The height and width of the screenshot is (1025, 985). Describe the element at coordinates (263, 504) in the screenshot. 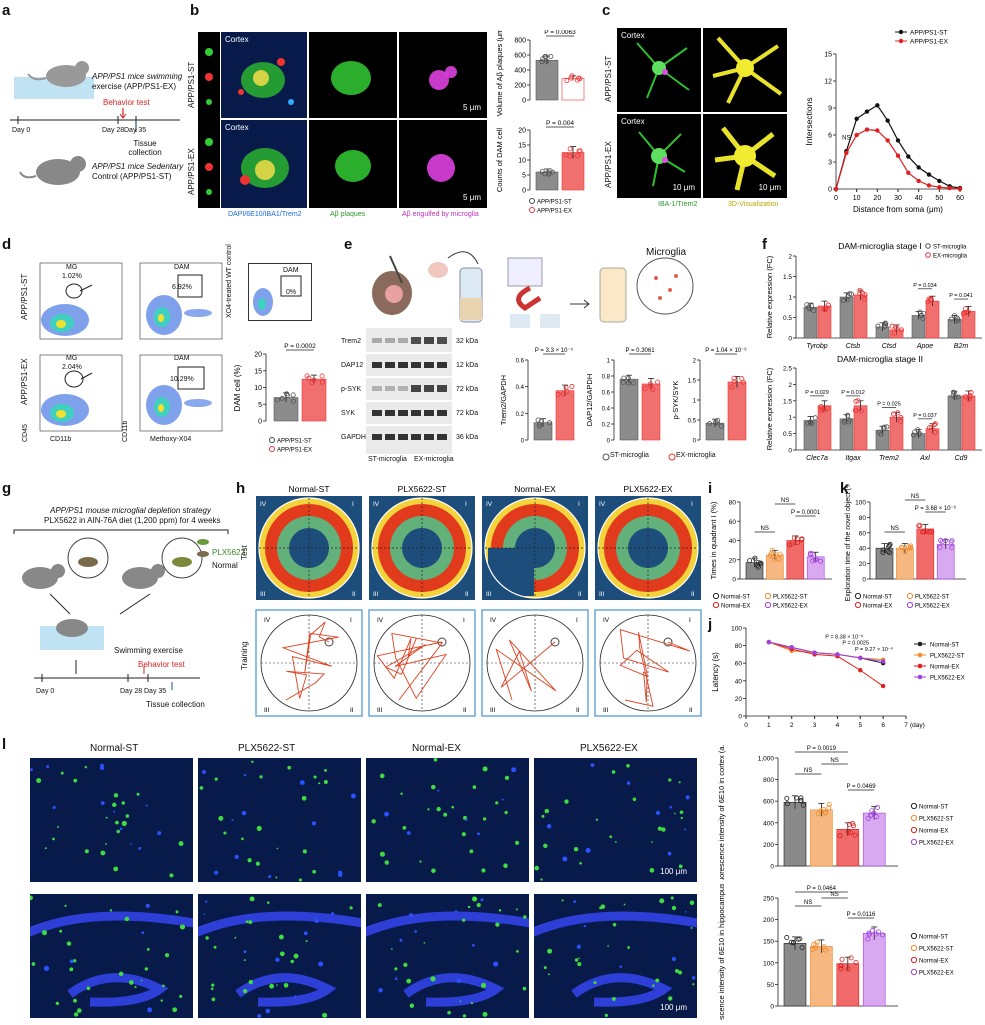

I see `h-quadrant-label: IV` at that location.